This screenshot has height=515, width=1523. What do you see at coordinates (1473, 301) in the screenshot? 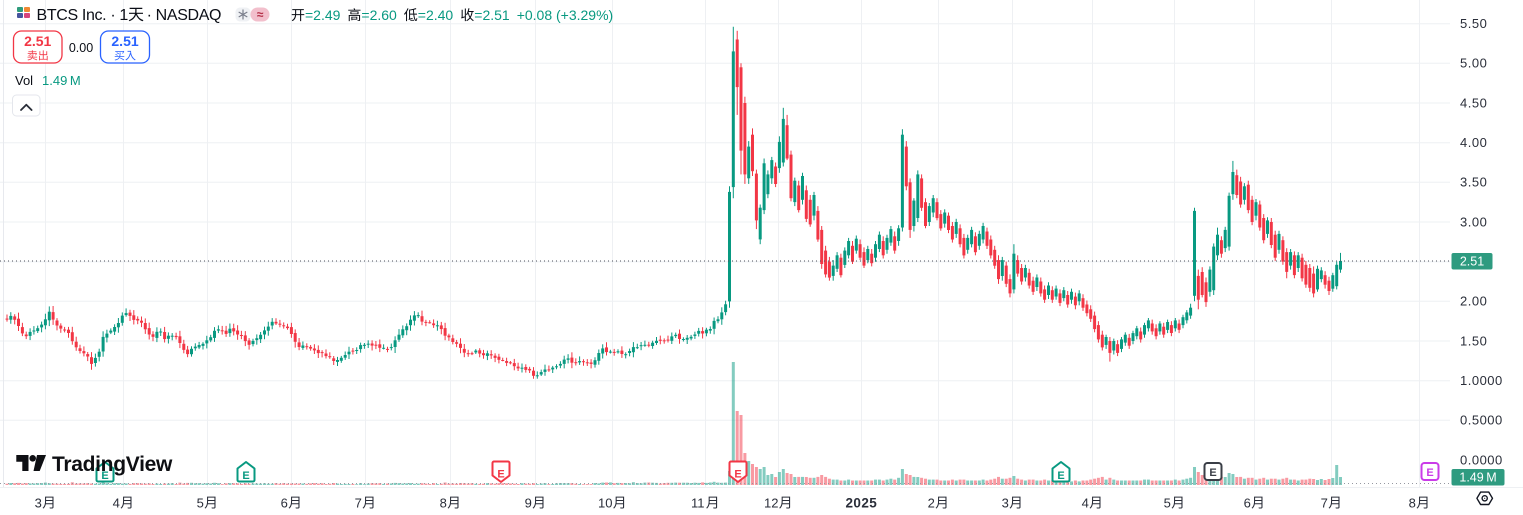
I see `svg-text: 2.00` at bounding box center [1473, 301].